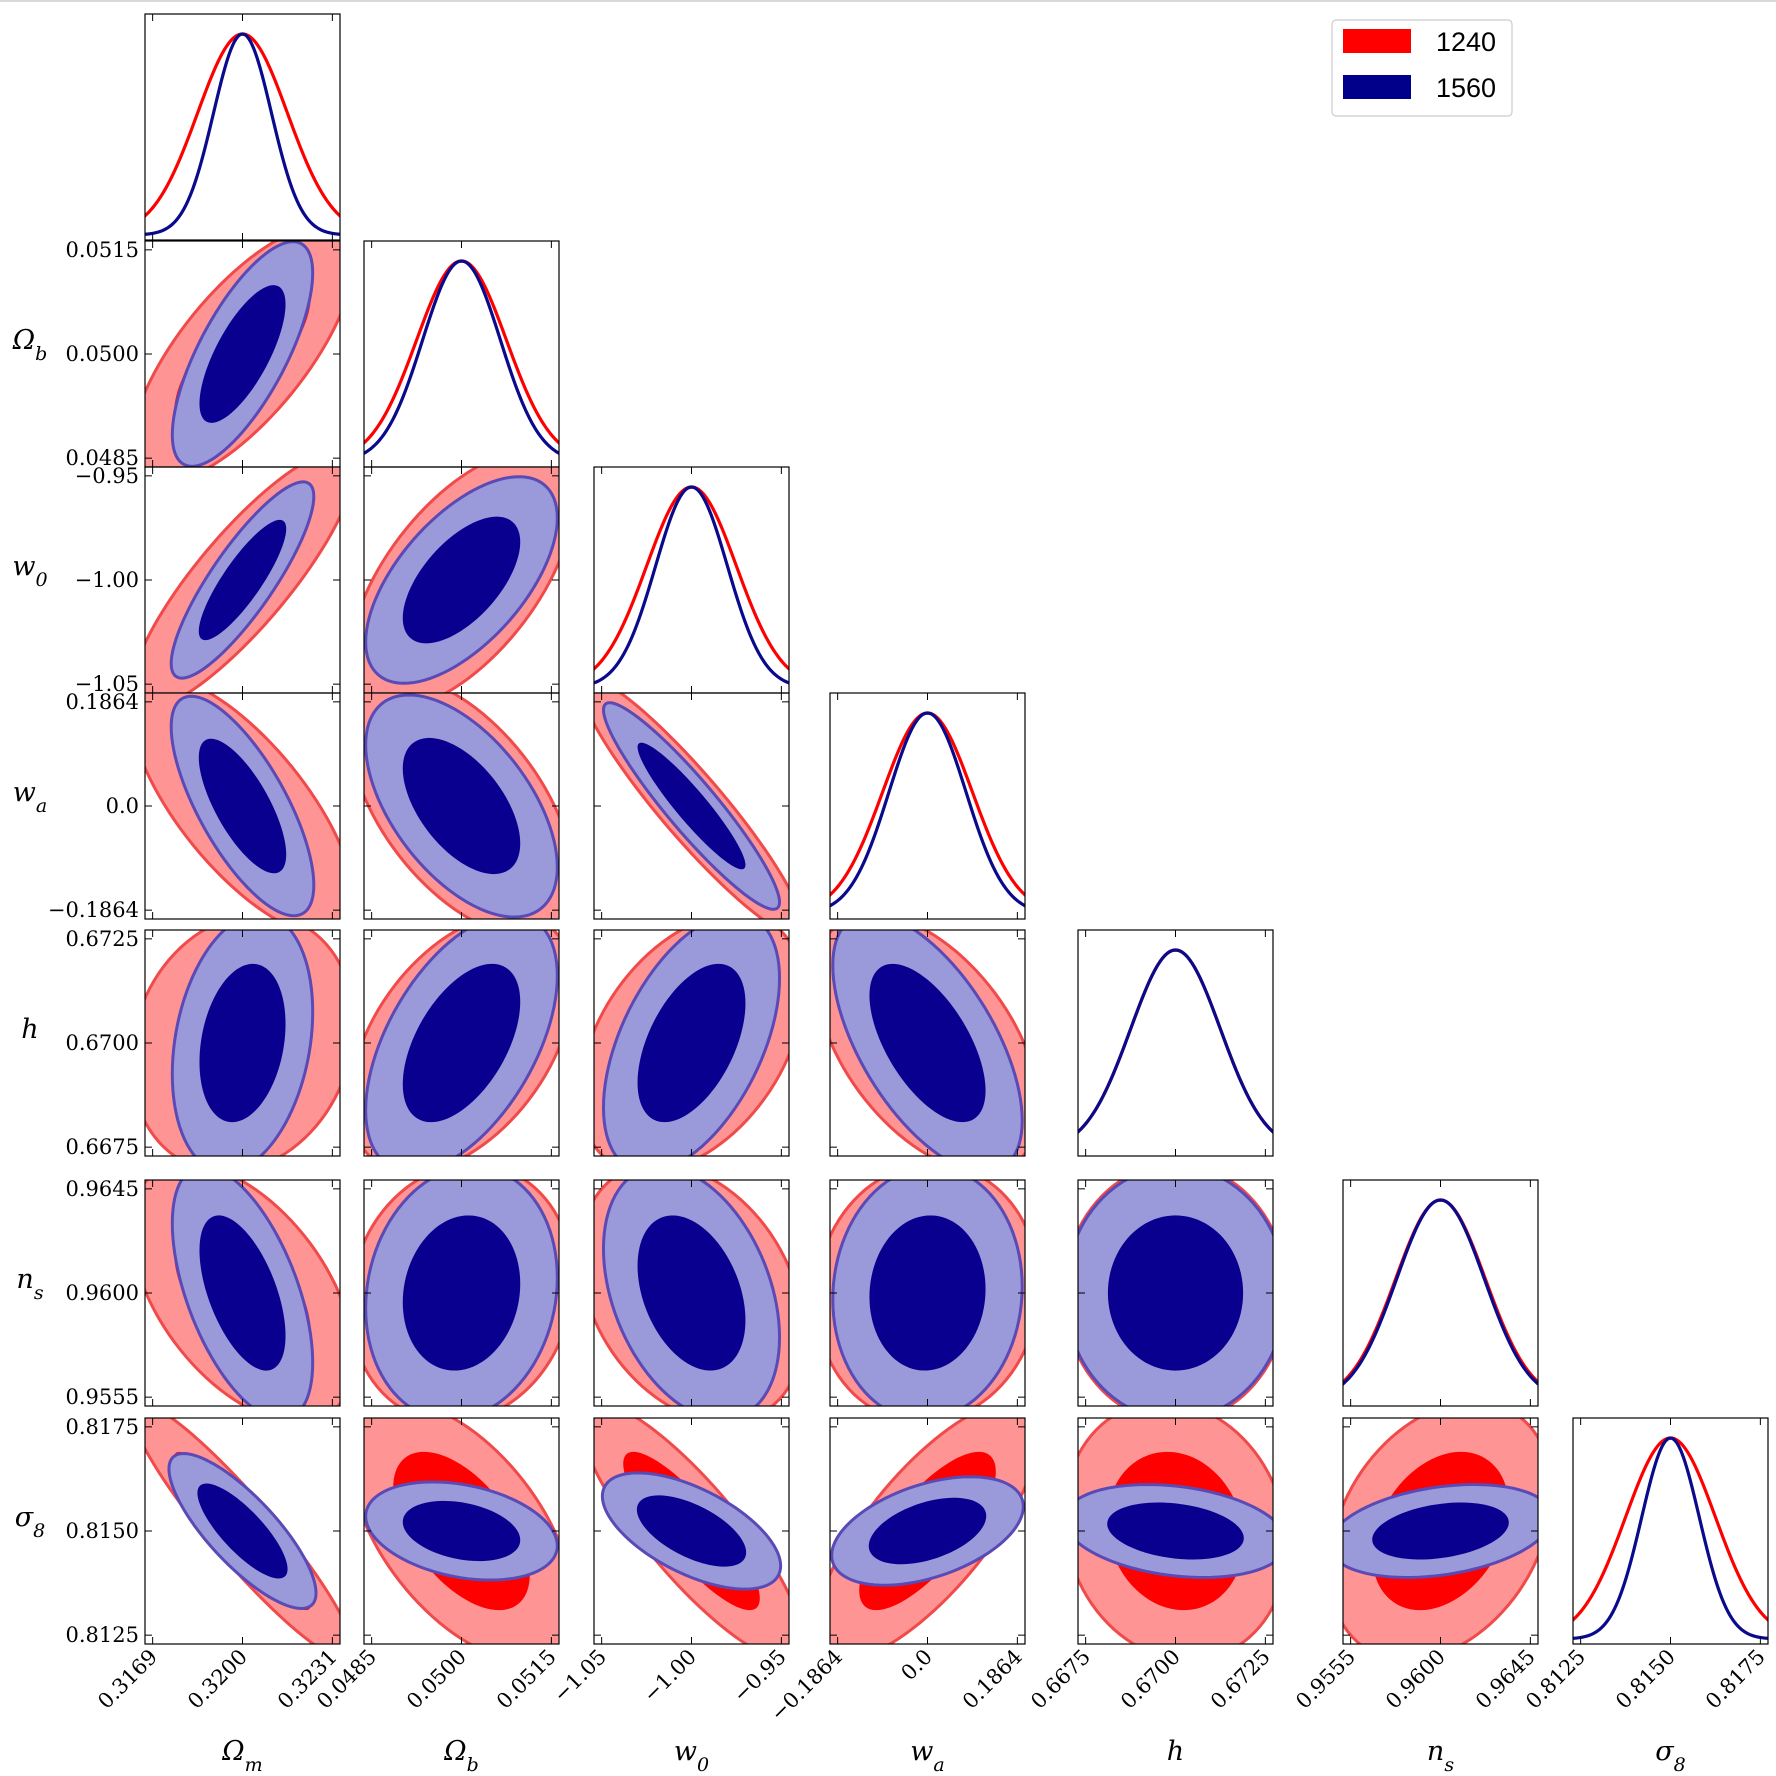 The image size is (1776, 1776). Describe the element at coordinates (102, 250) in the screenshot. I see `y-tick-label: 0.0515` at that location.